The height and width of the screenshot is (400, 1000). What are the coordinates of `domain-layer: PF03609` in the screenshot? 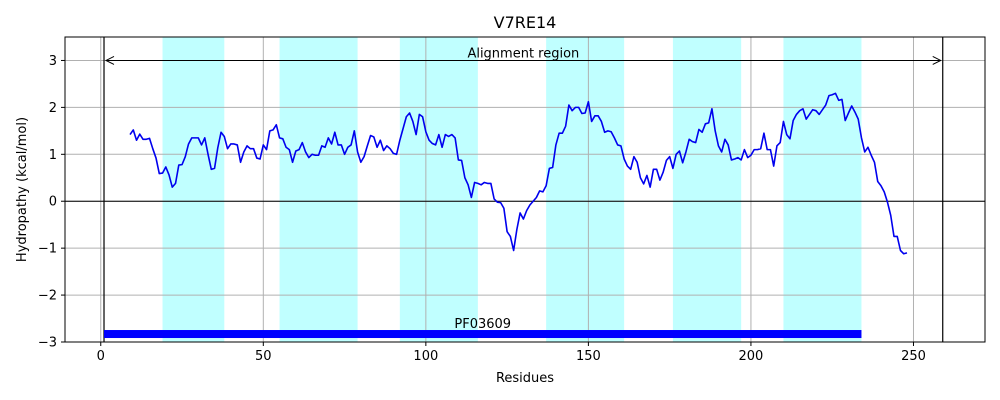 It's located at (483, 328).